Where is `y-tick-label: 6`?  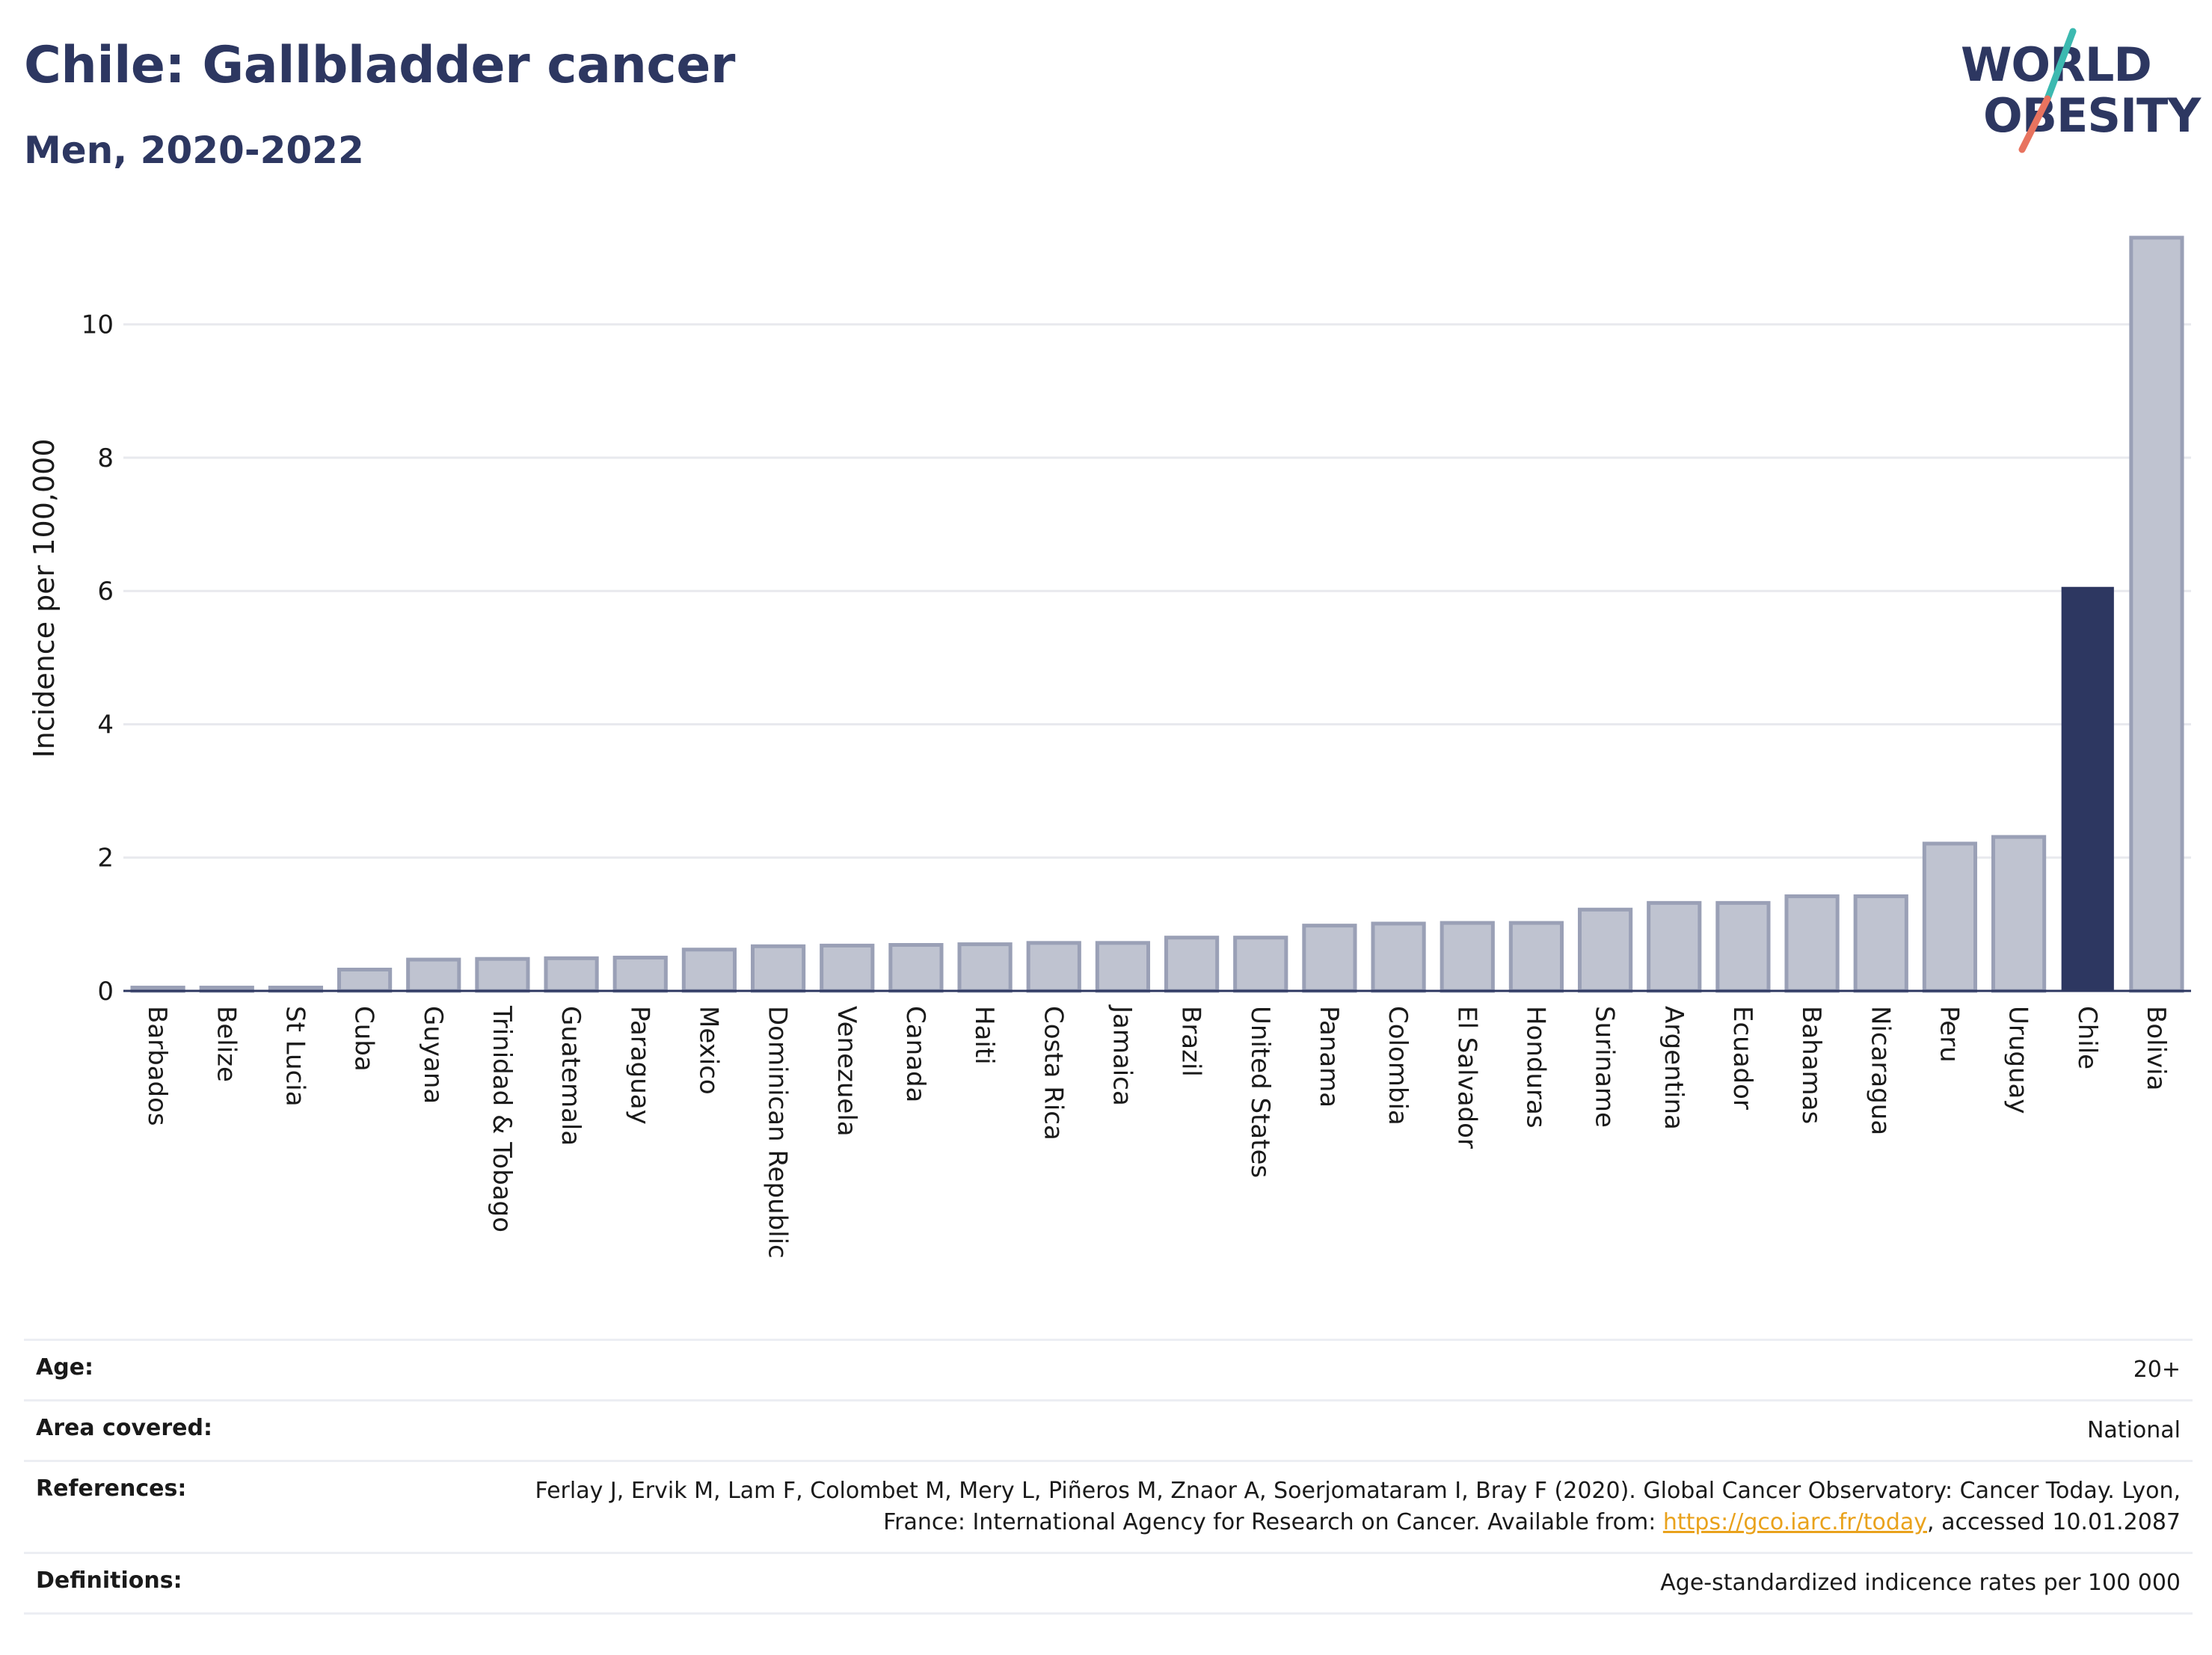 y-tick-label: 6 is located at coordinates (105, 592).